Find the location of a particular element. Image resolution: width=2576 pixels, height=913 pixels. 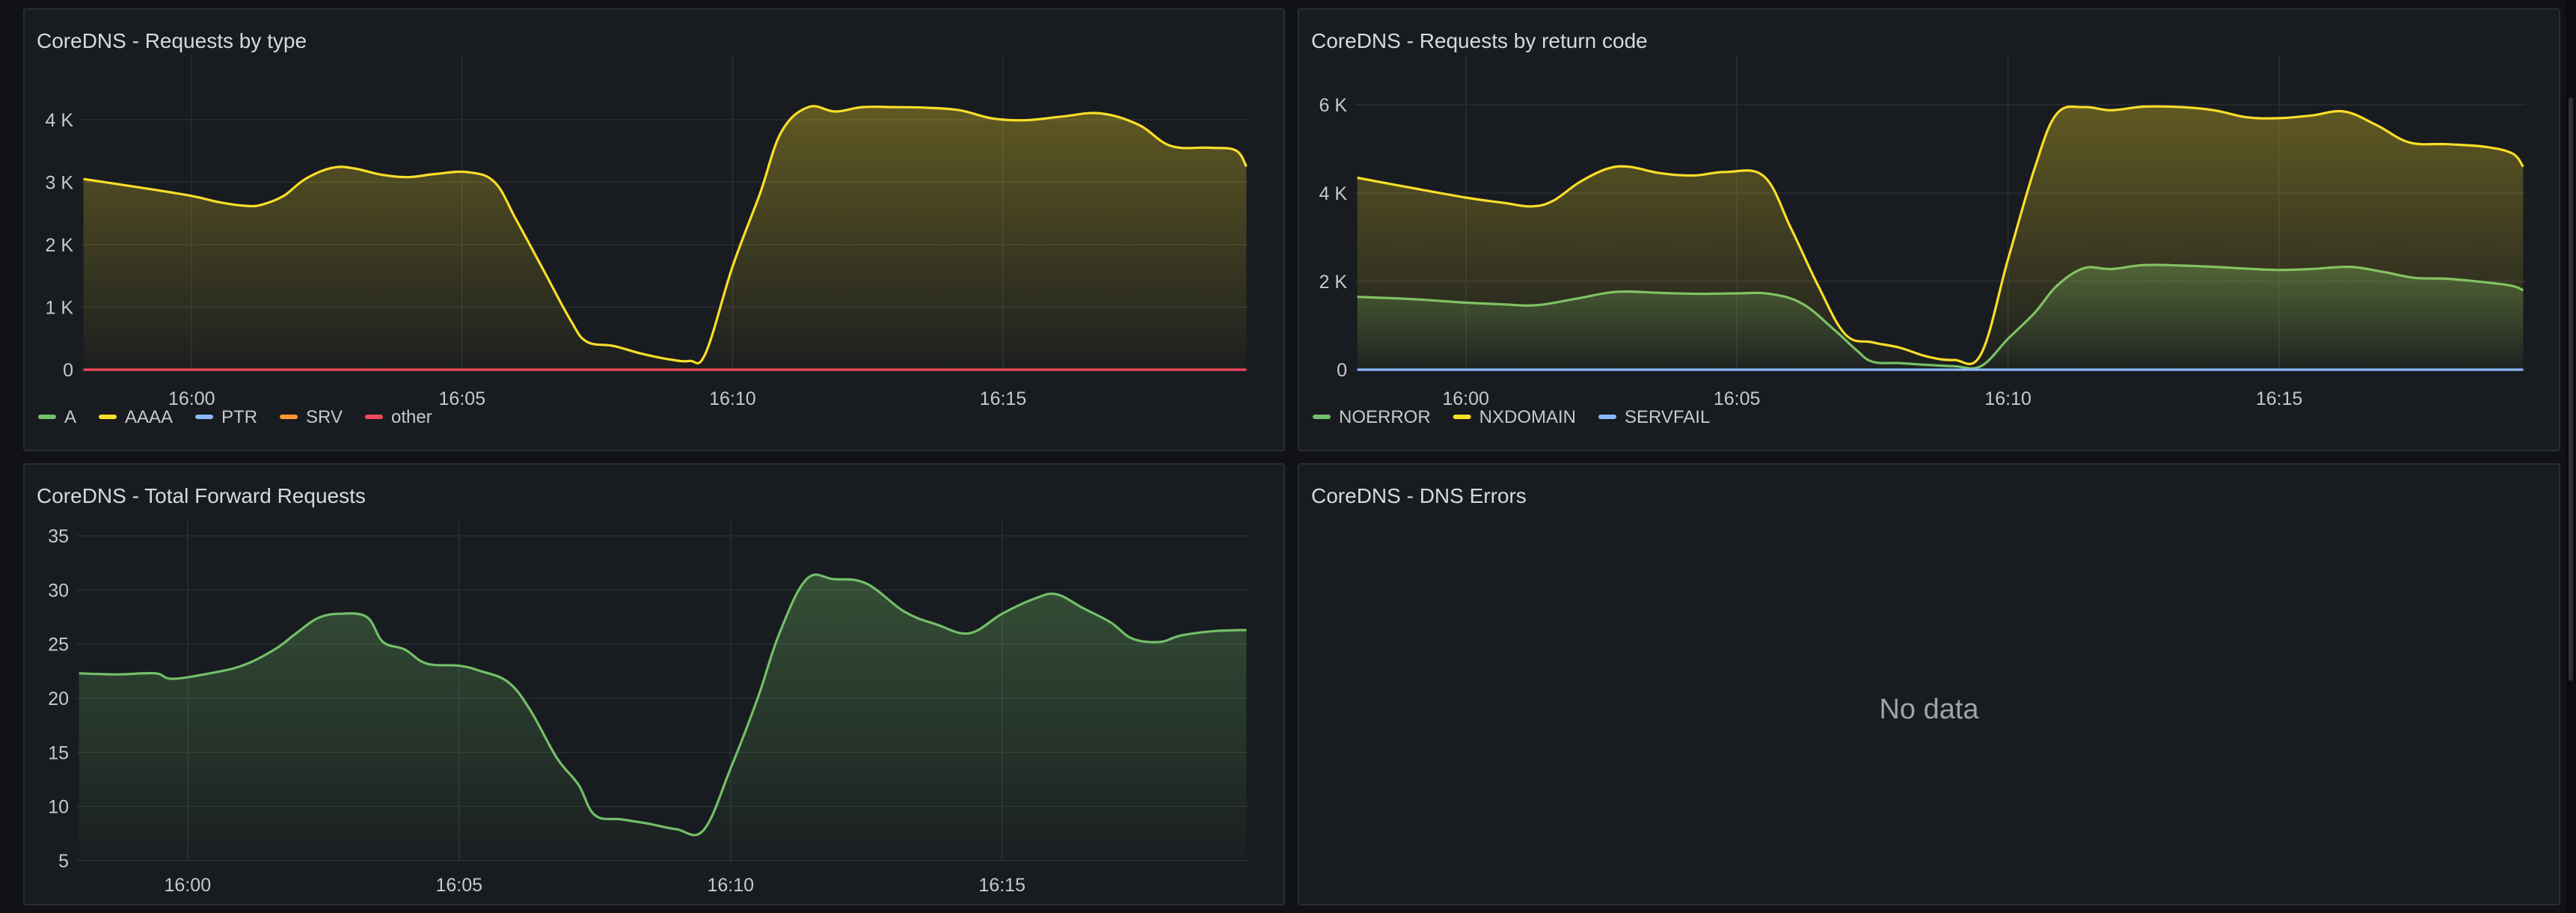

svg-text: other is located at coordinates (411, 417).